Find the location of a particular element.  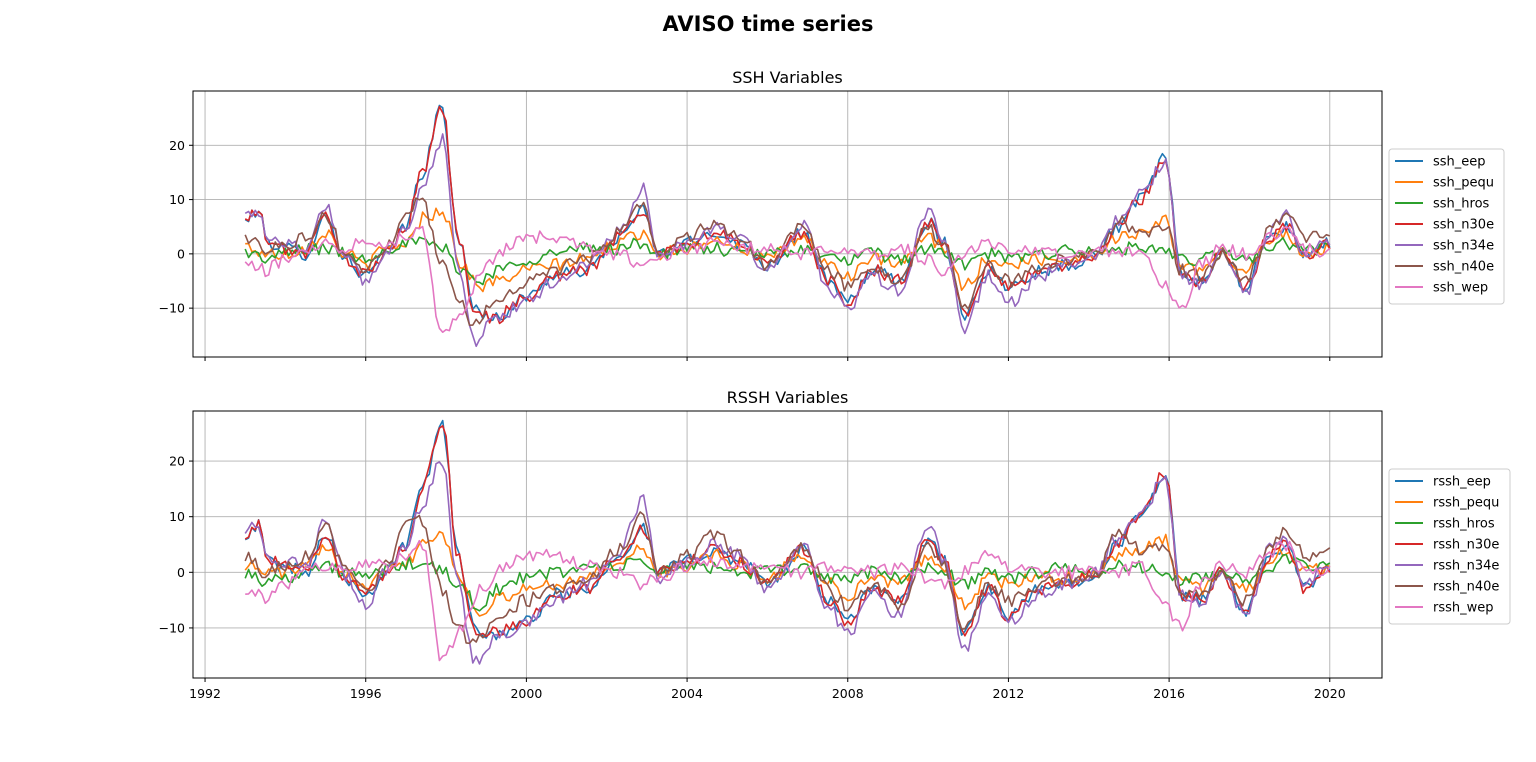

legend-entry: rssh_n30e is located at coordinates (1466, 545).